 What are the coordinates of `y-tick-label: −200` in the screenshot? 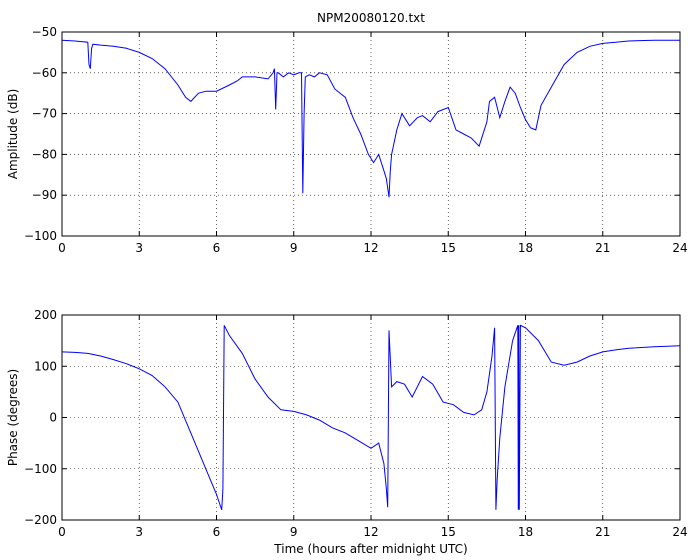 It's located at (40, 520).